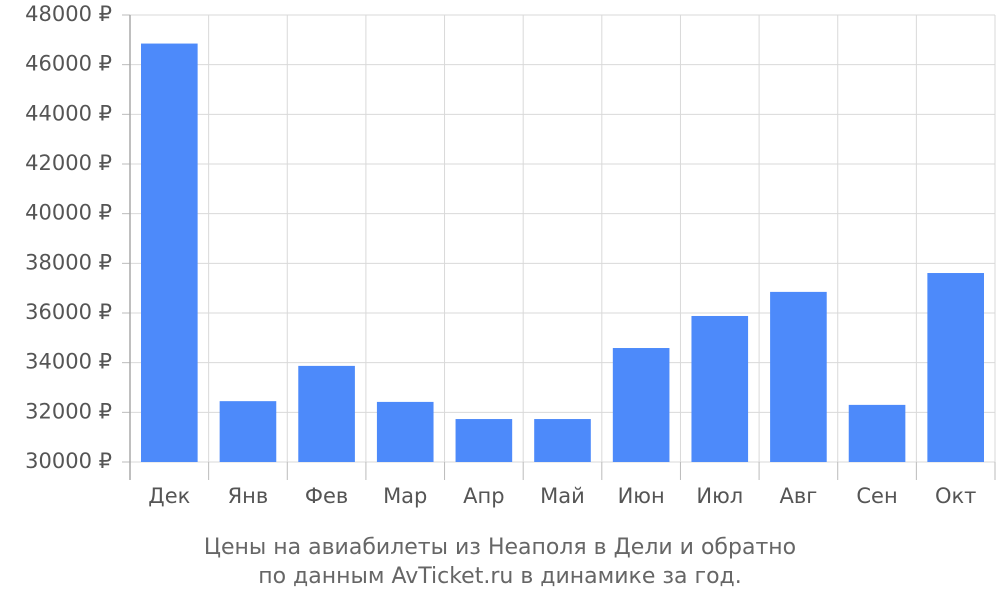  Describe the element at coordinates (68, 163) in the screenshot. I see `y-tick-label: 42000 ₽` at that location.